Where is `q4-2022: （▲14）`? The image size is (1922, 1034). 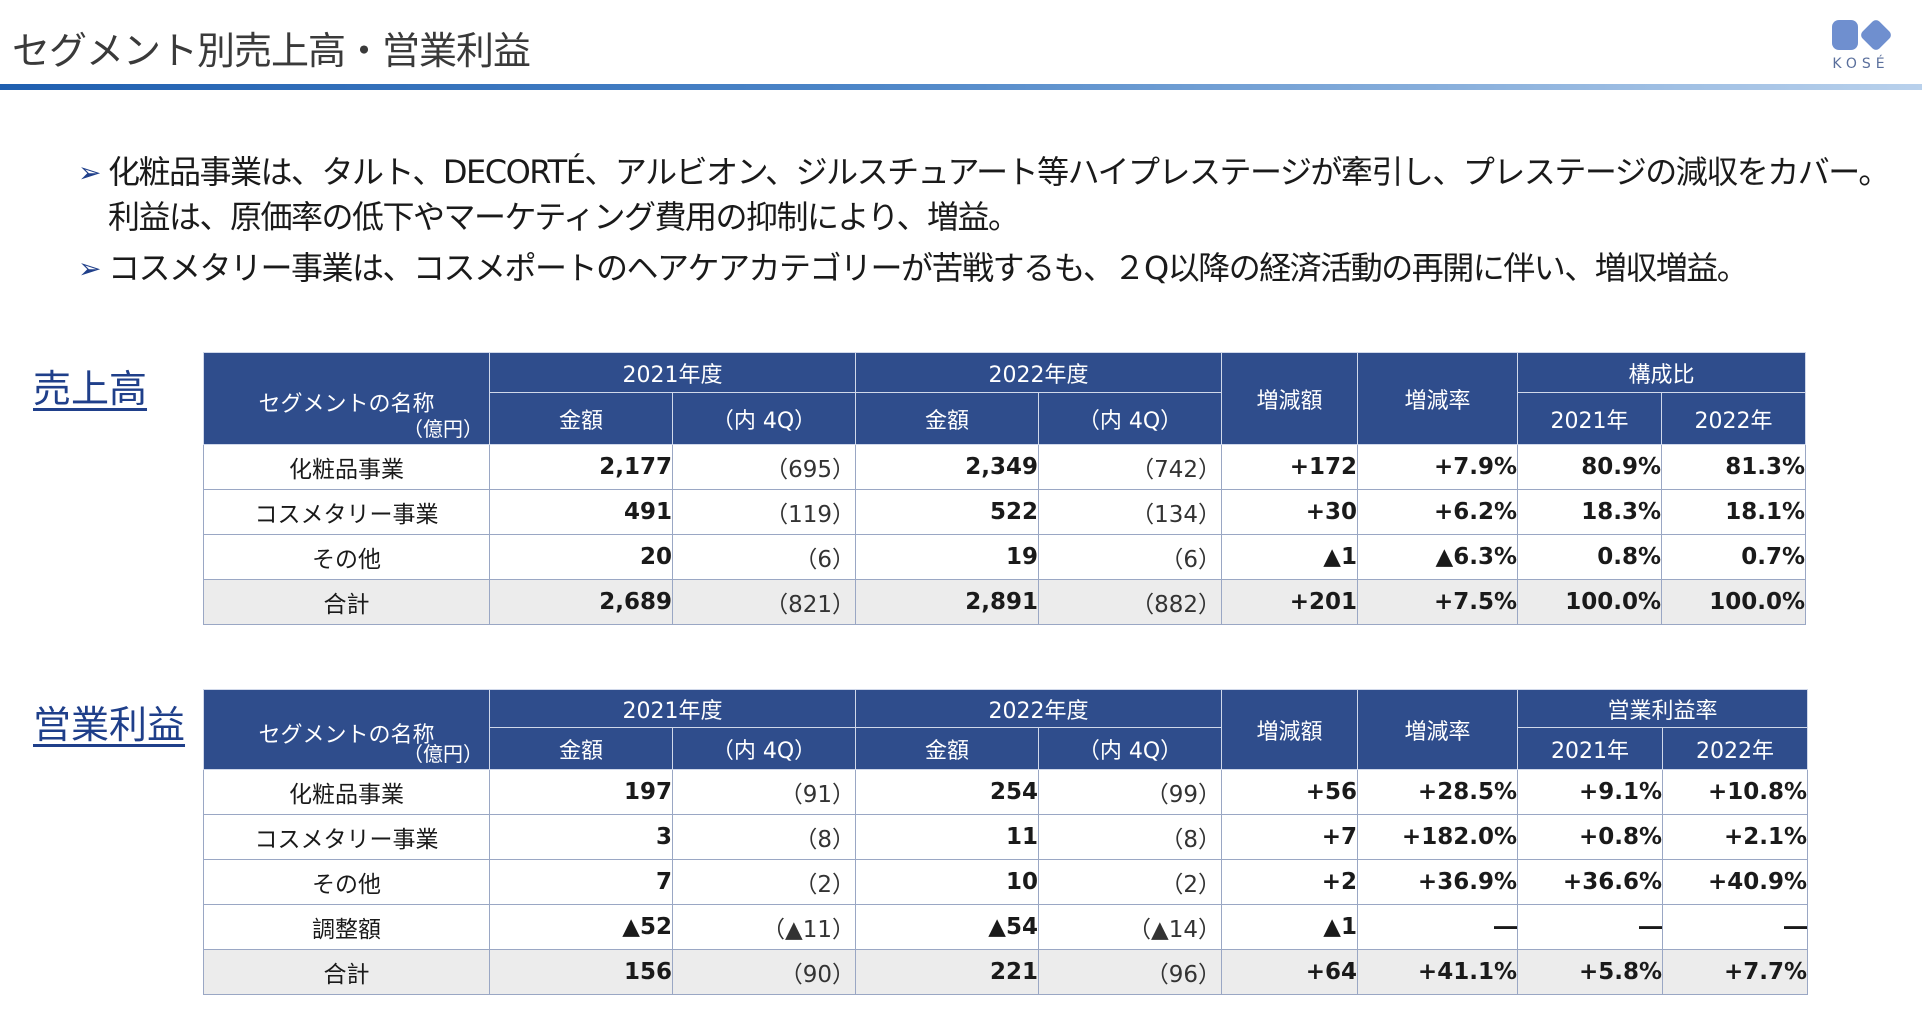 q4-2022: （▲14） is located at coordinates (1130, 927).